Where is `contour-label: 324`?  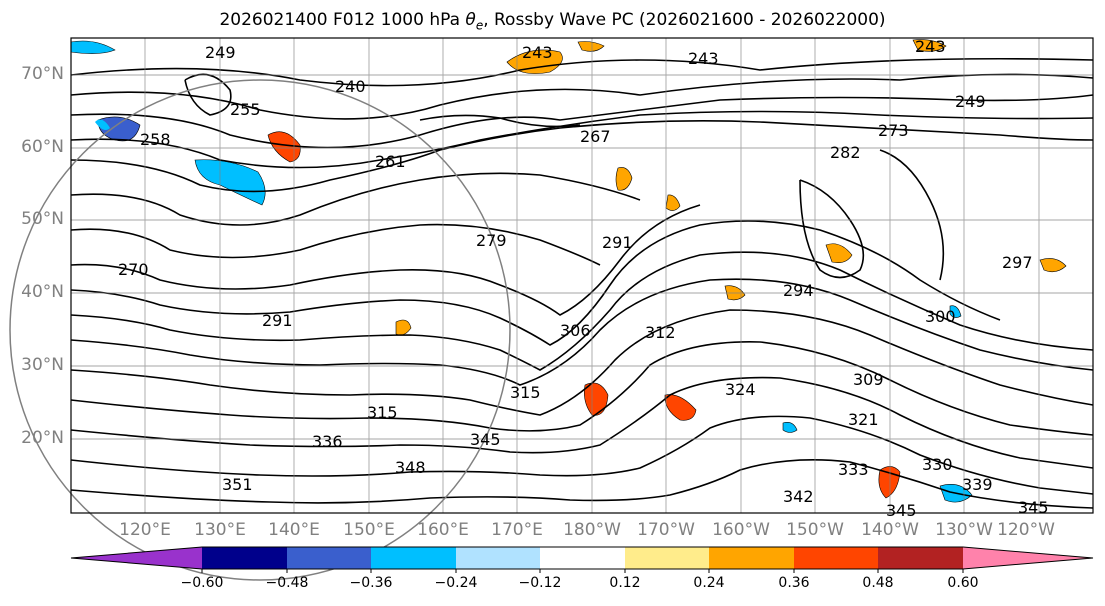 contour-label: 324 is located at coordinates (740, 389).